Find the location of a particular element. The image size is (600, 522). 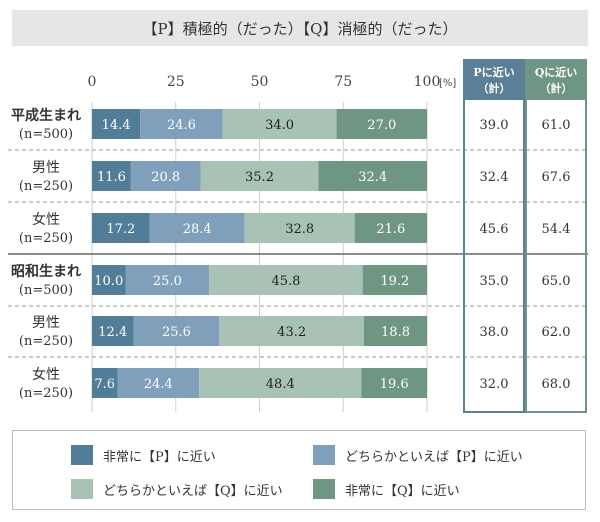

bar-data-label: 48.4 is located at coordinates (280, 384).